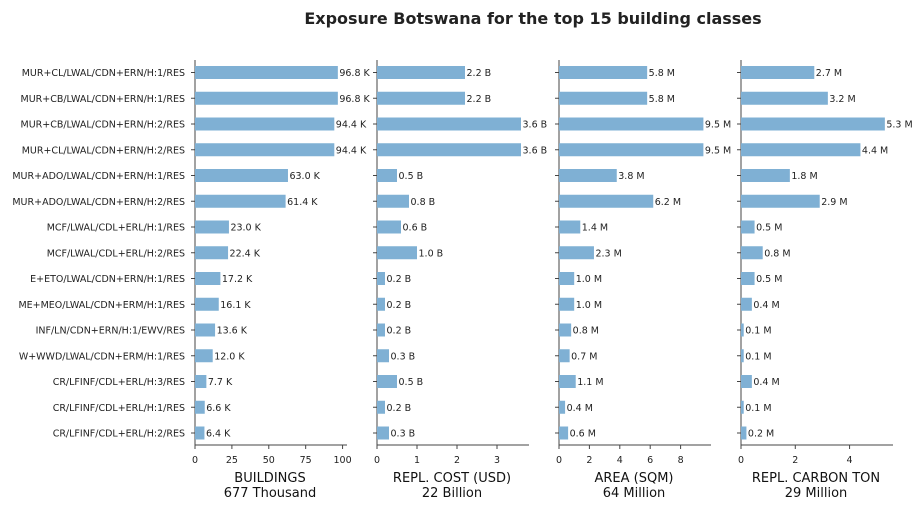  I want to click on bar-value-label: 2.3 M, so click(608, 253).